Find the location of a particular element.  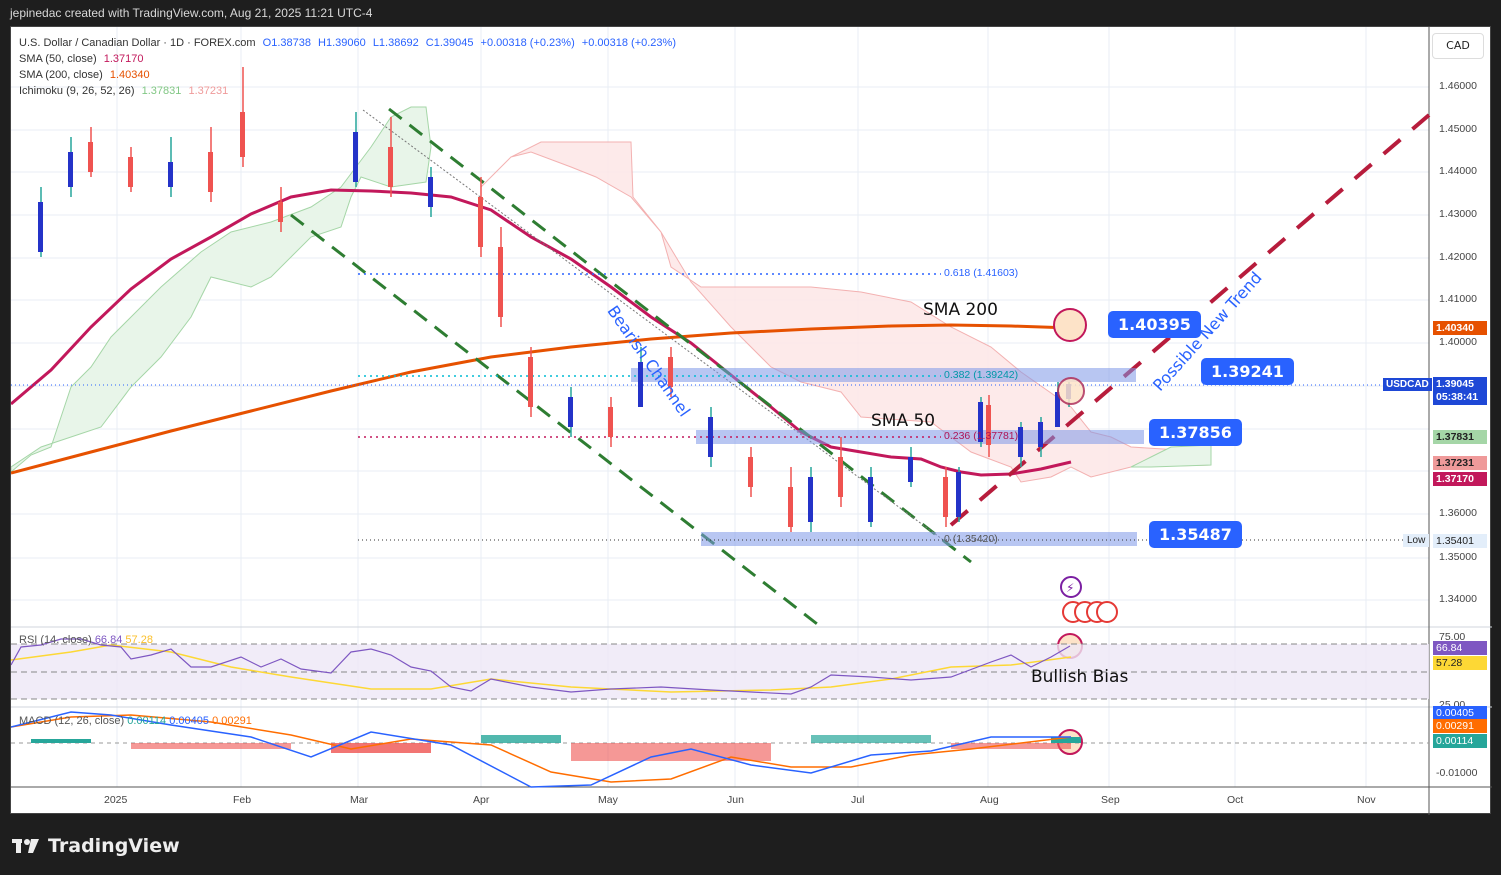

symbol-price-label: USDCAD is located at coordinates (1407, 384).